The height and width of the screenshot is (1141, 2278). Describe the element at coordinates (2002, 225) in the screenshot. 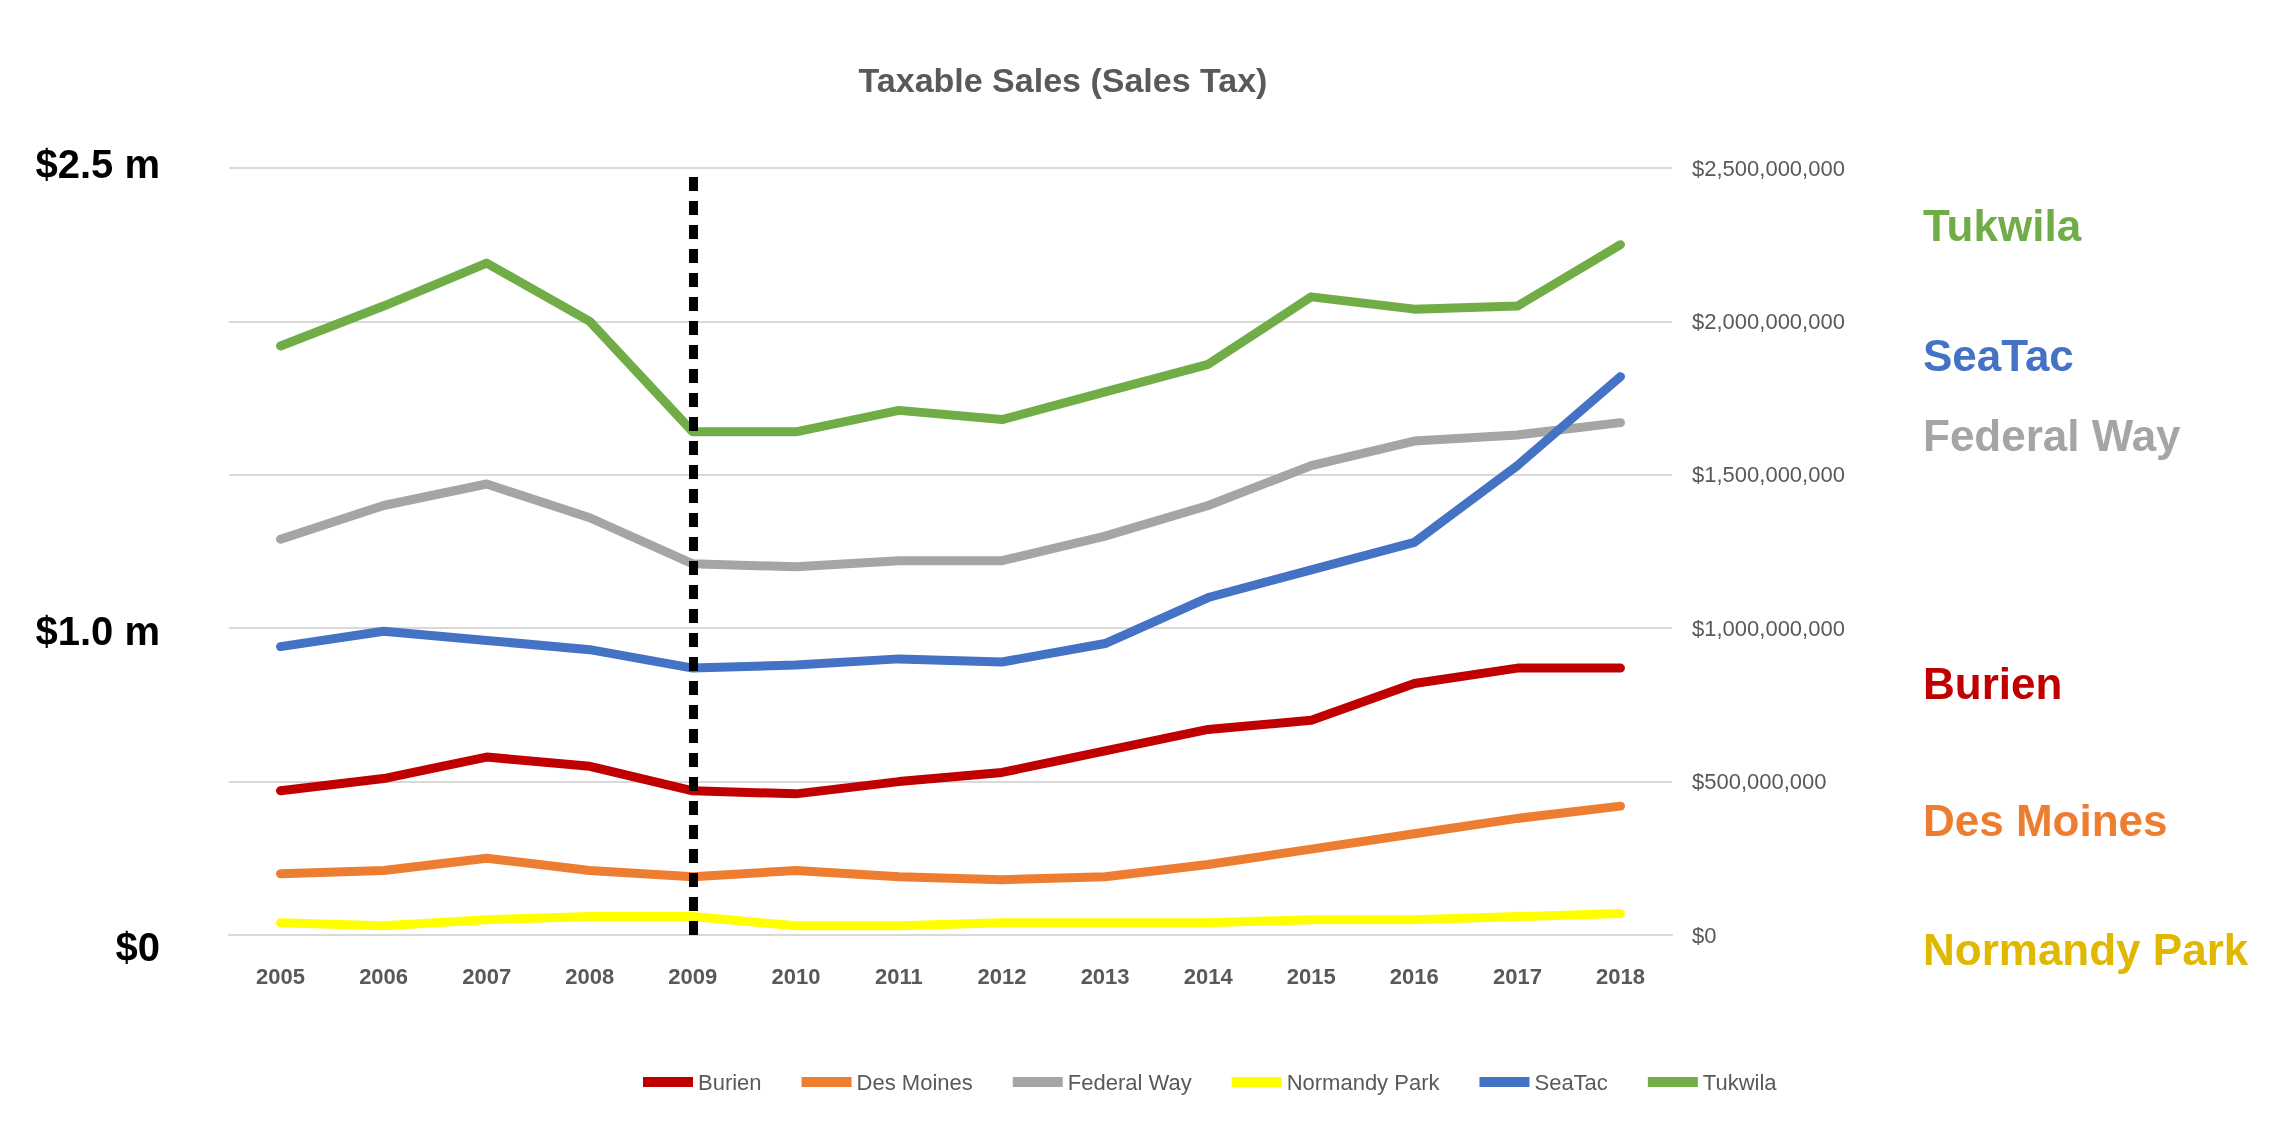

I see `text: Tukwila` at that location.